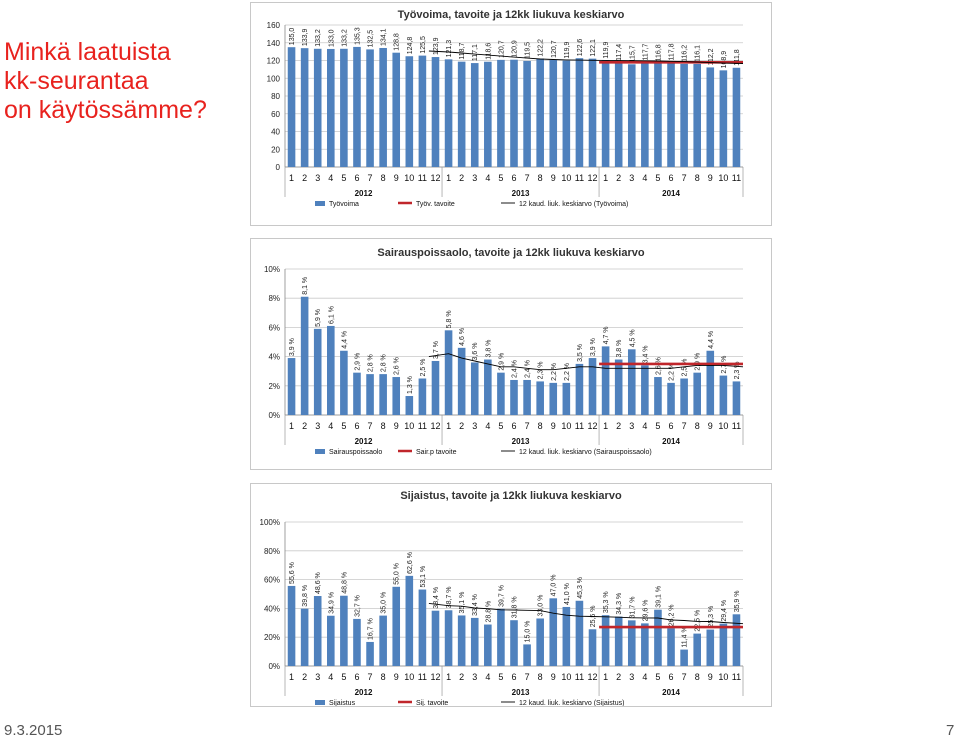 The image size is (960, 739). I want to click on bar-data-label: 123,9, so click(436, 46).